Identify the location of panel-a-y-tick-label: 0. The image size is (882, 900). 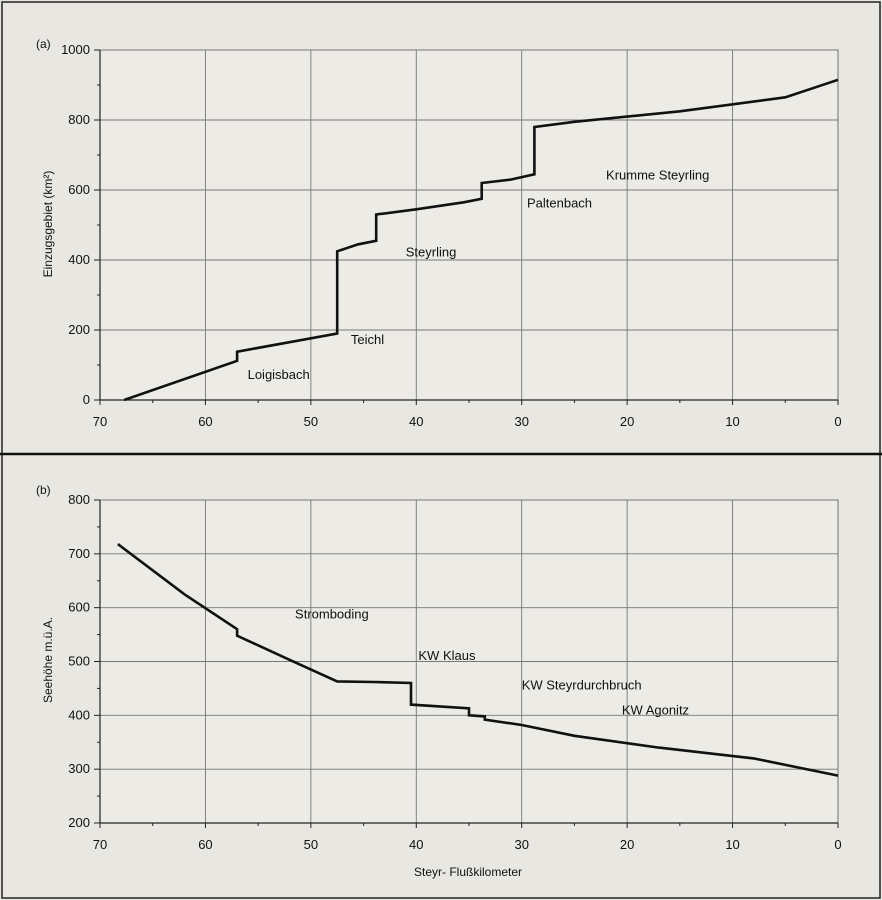
(86, 399).